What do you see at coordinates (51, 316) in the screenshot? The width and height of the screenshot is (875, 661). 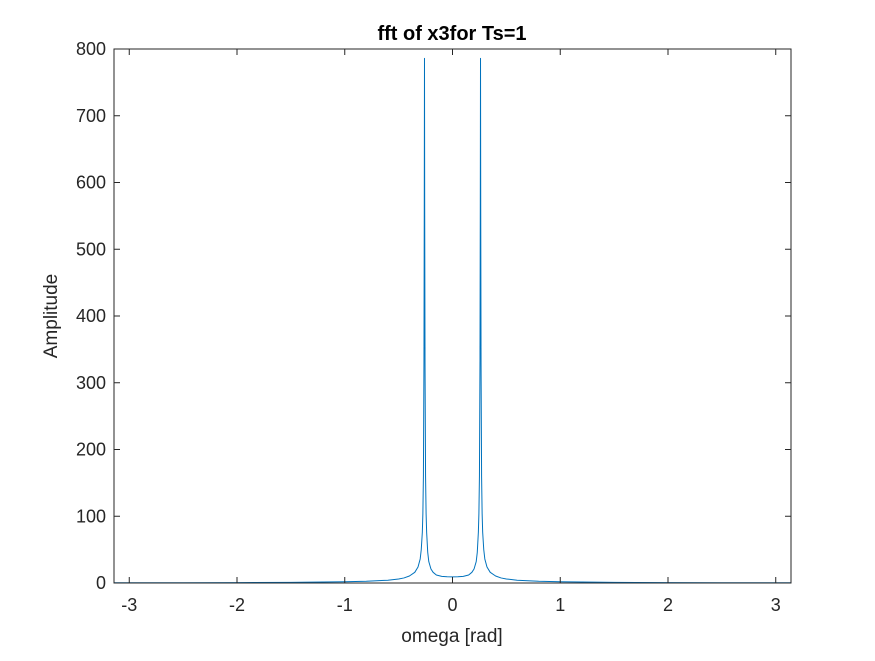 I see `y-axis-label: Amplitude` at bounding box center [51, 316].